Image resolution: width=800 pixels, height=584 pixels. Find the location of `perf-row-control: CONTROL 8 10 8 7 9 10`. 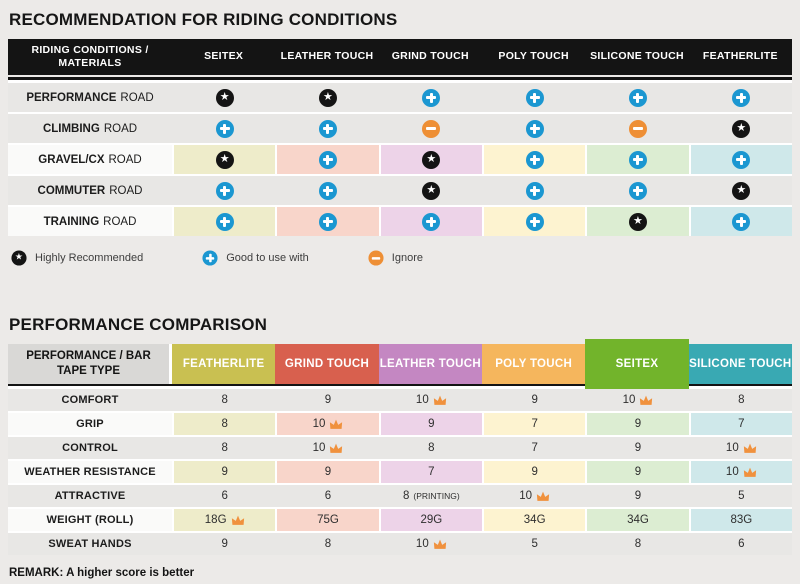

perf-row-control: CONTROL 8 10 8 7 9 10 is located at coordinates (400, 448).